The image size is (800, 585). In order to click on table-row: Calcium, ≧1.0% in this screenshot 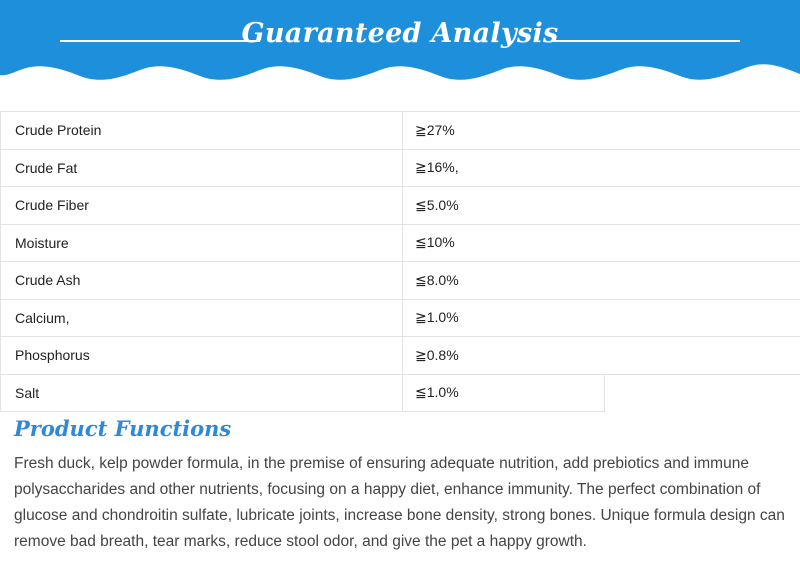, I will do `click(400, 317)`.